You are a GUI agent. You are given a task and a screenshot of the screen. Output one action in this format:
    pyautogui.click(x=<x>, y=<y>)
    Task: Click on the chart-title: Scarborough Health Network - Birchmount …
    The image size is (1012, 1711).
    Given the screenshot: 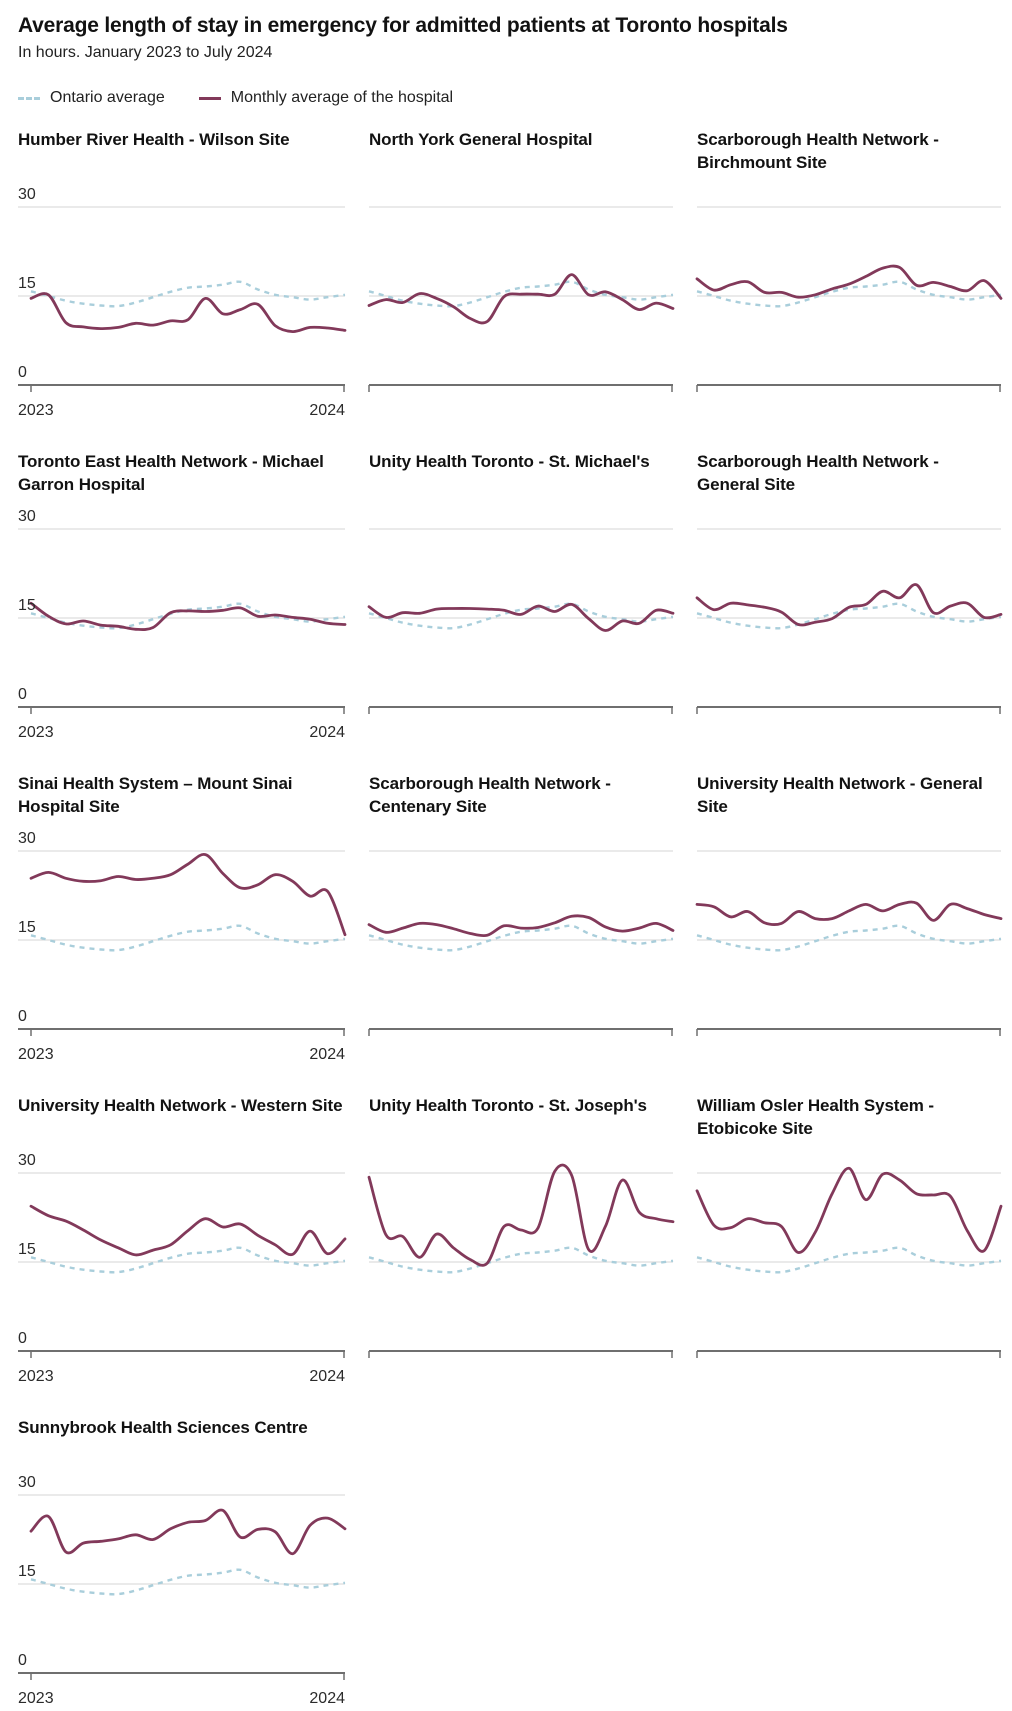 What is the action you would take?
    pyautogui.click(x=818, y=151)
    